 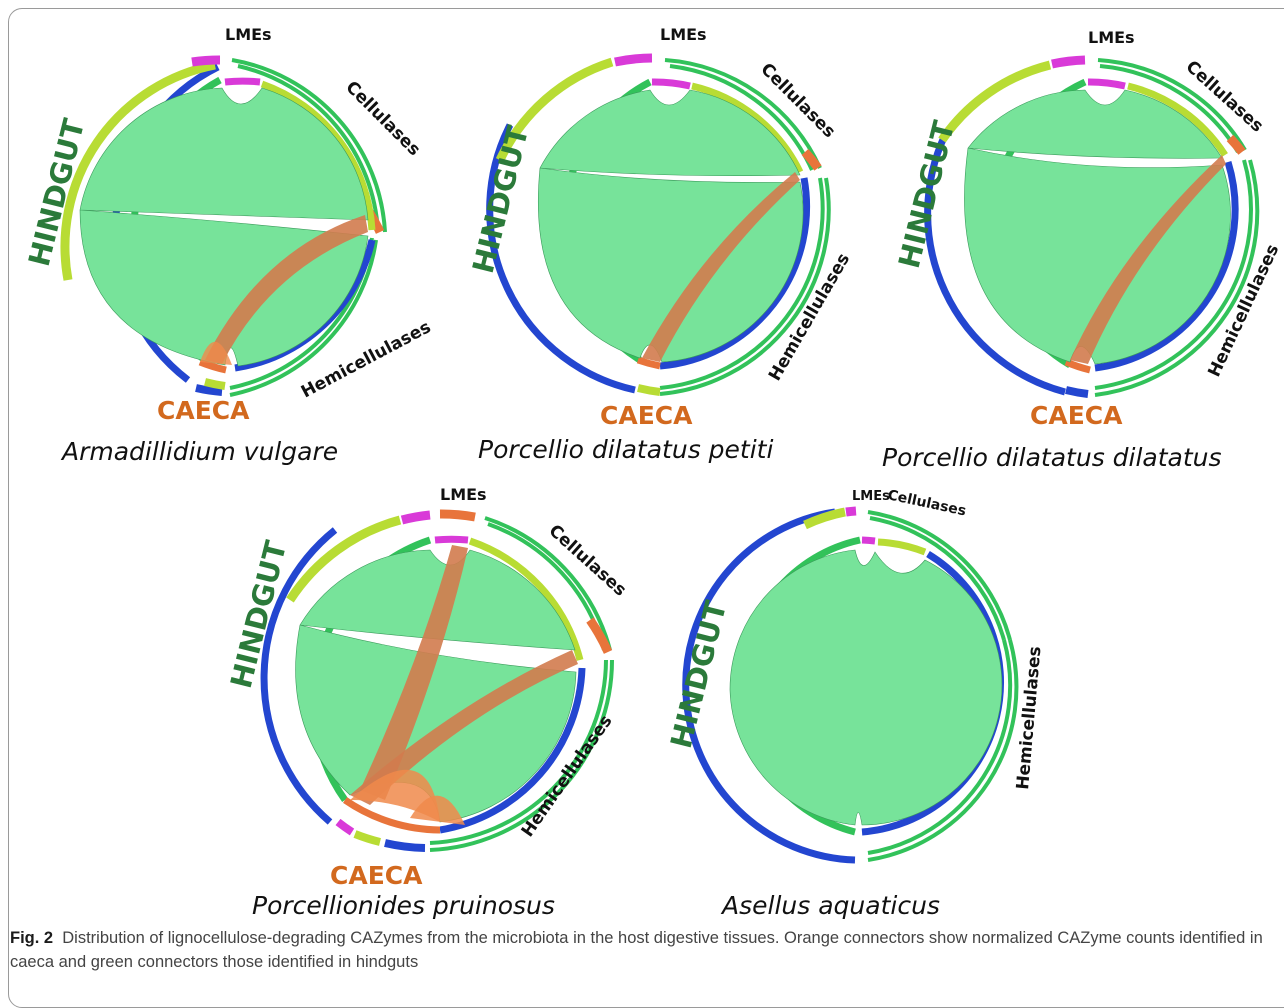 I want to click on species-name: Porcellio dilatatus dilatatus, so click(x=1052, y=457).